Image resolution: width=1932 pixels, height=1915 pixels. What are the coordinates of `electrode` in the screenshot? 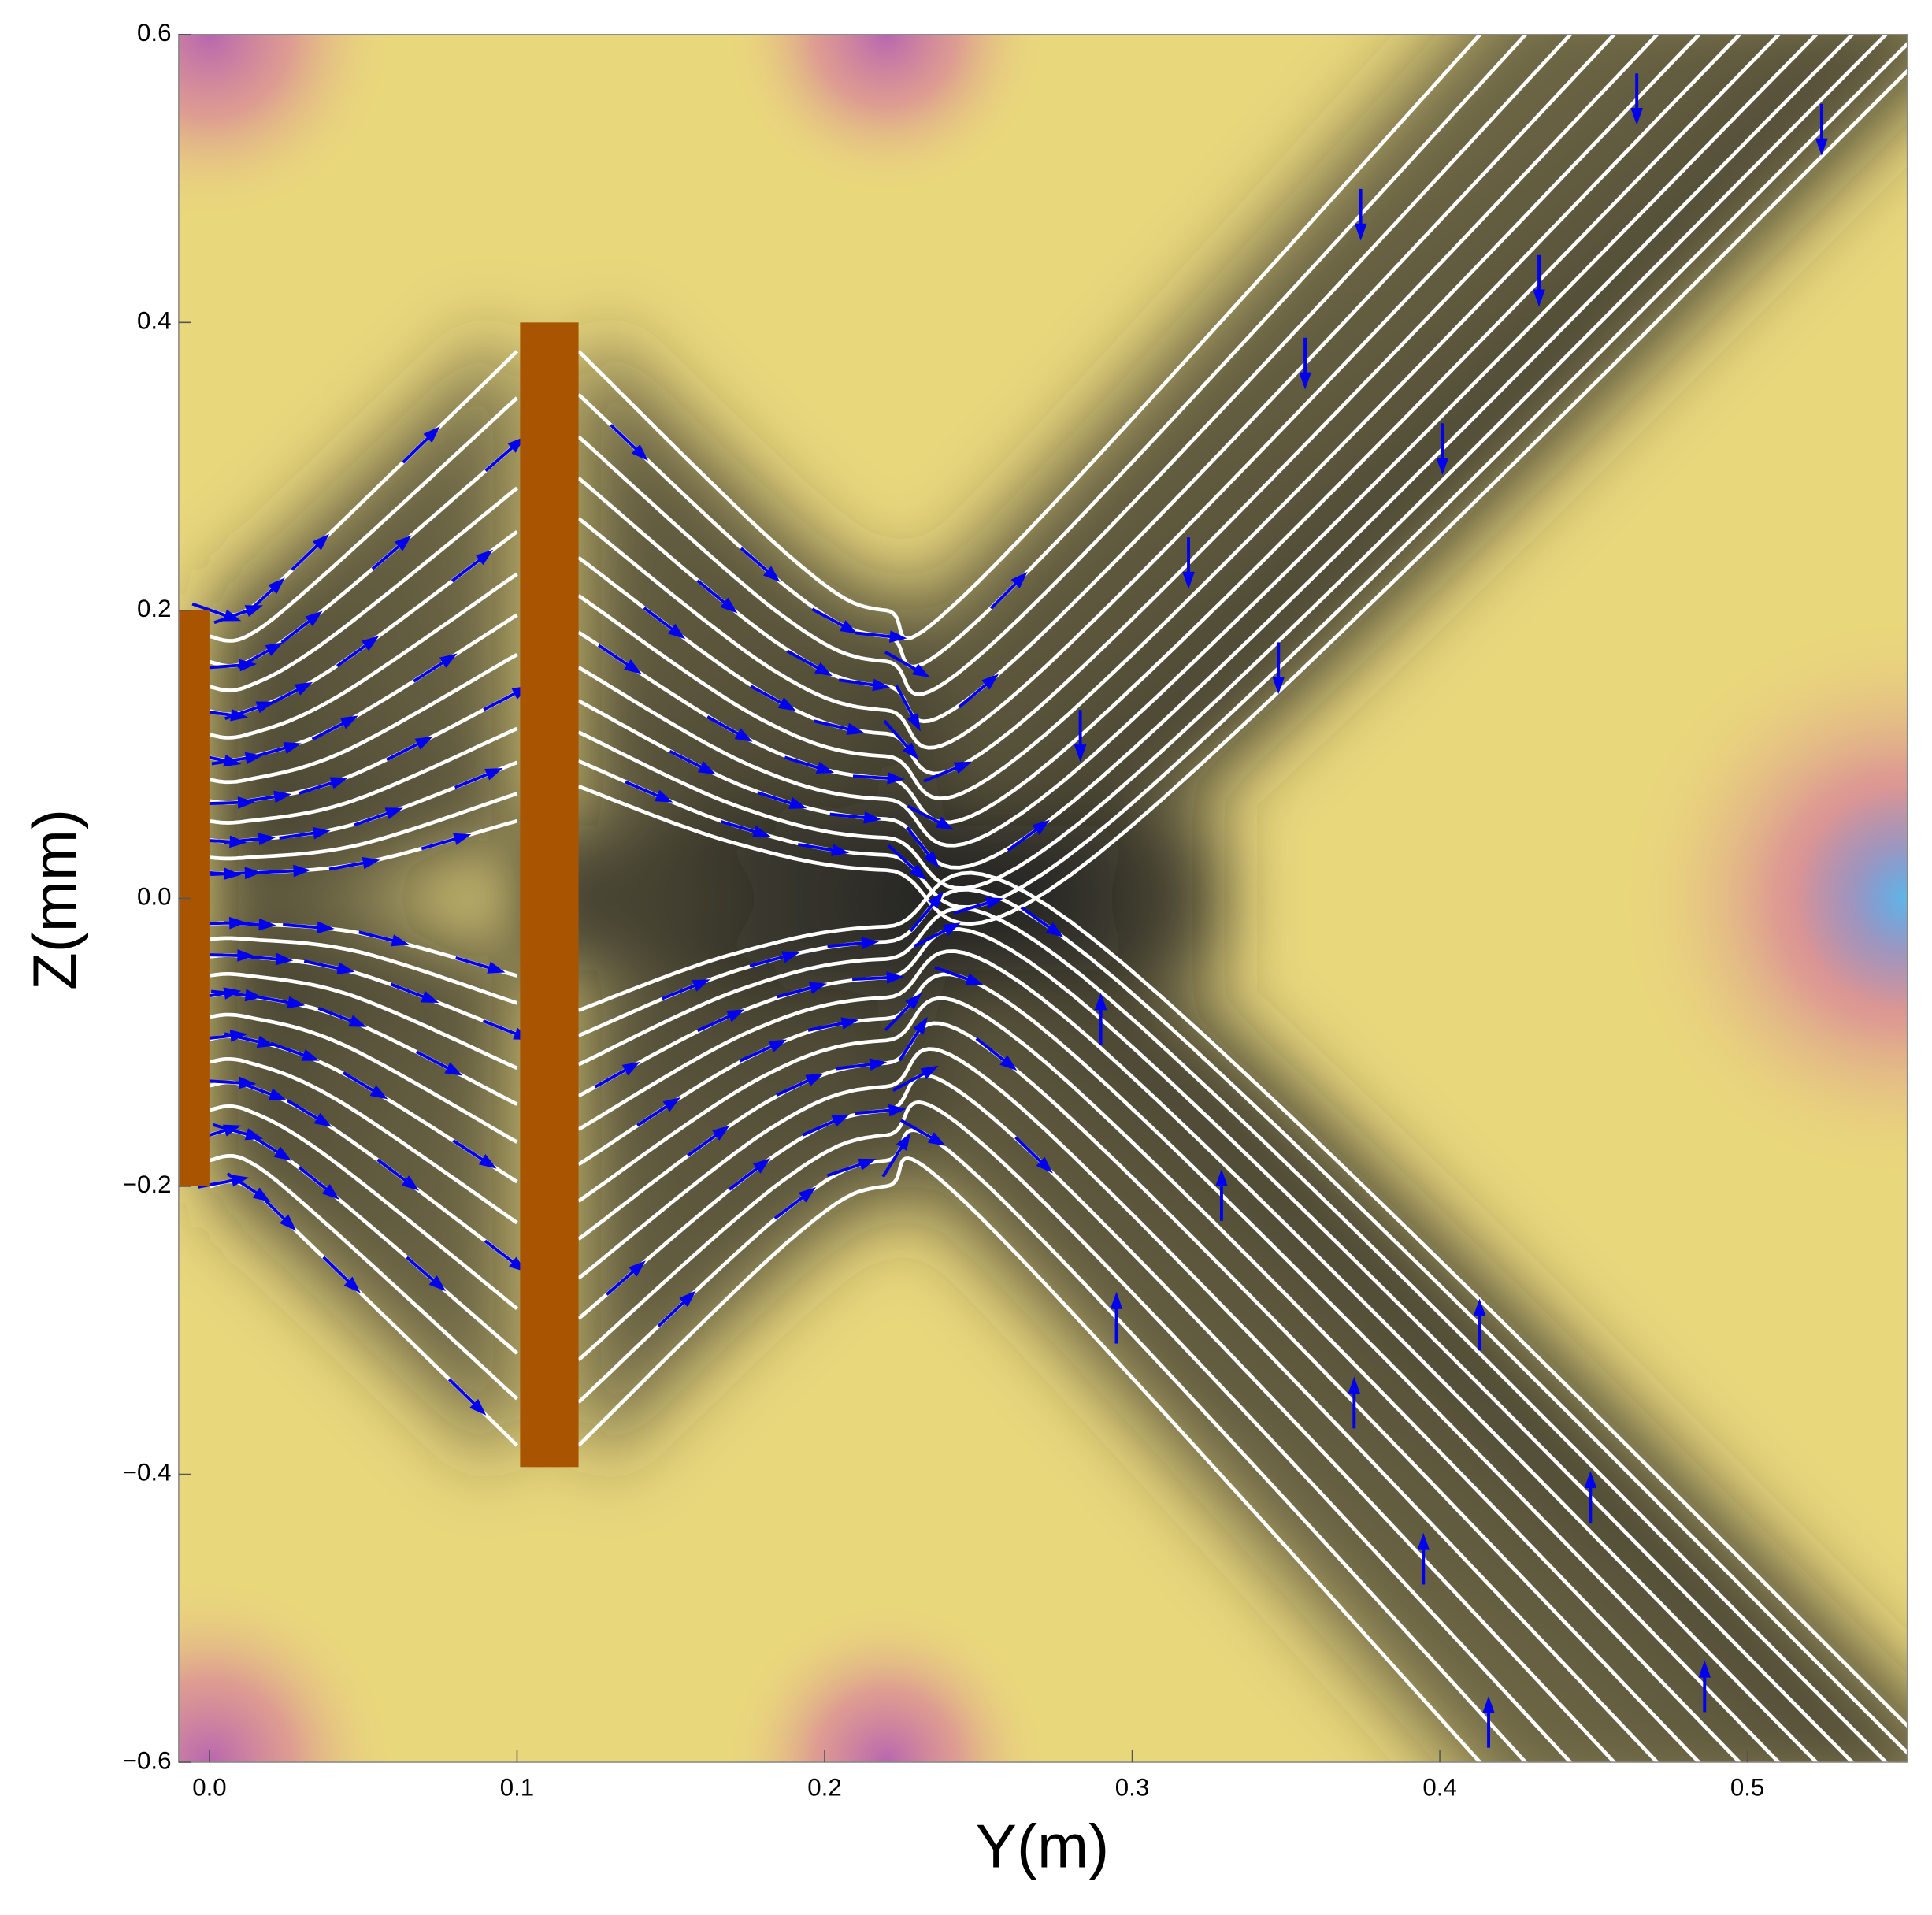 It's located at (549, 895).